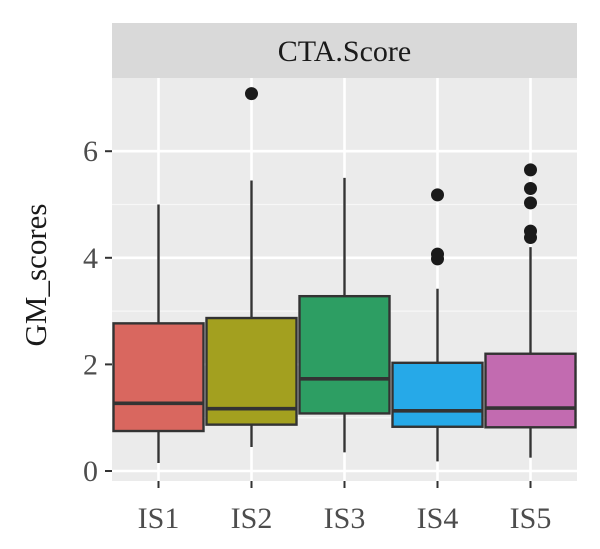 The image size is (600, 549). I want to click on x-tick-label: IS3, so click(345, 518).